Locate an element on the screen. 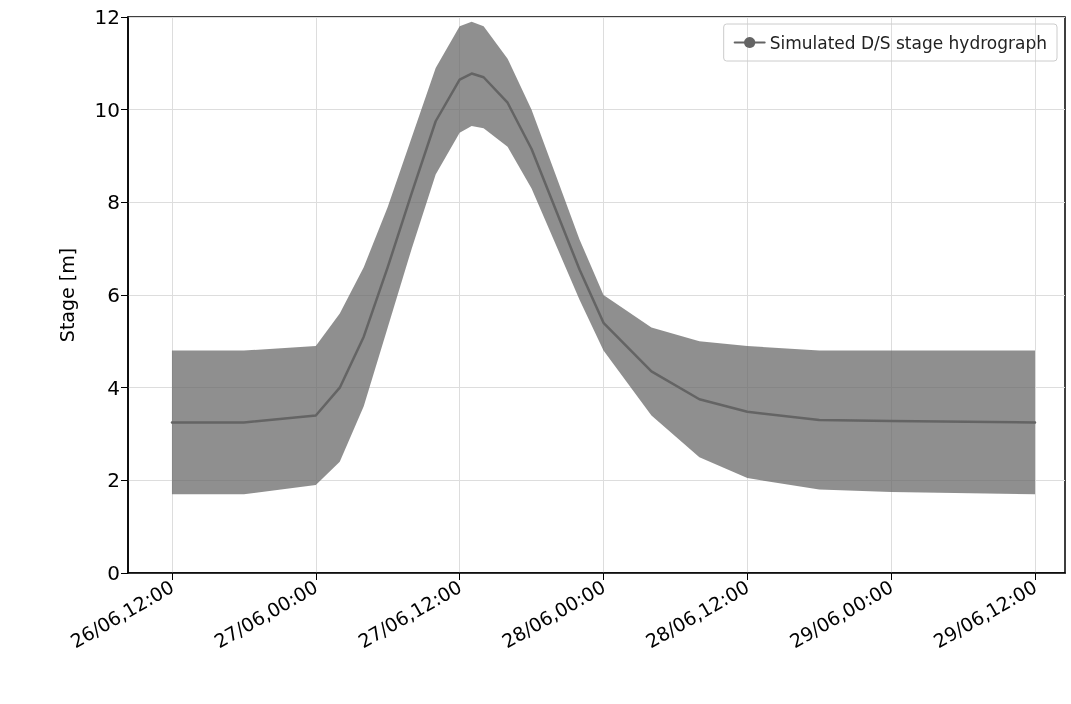 Image resolution: width=1071 pixels, height=704 pixels. y-axis-title: Stage [m] is located at coordinates (66, 295).